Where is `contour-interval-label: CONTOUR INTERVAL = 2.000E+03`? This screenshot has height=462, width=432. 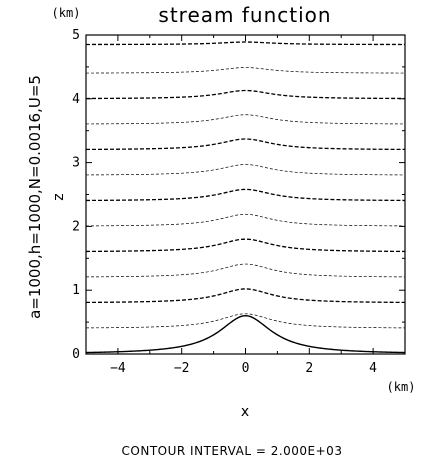 contour-interval-label: CONTOUR INTERVAL = 2.000E+03 is located at coordinates (232, 451).